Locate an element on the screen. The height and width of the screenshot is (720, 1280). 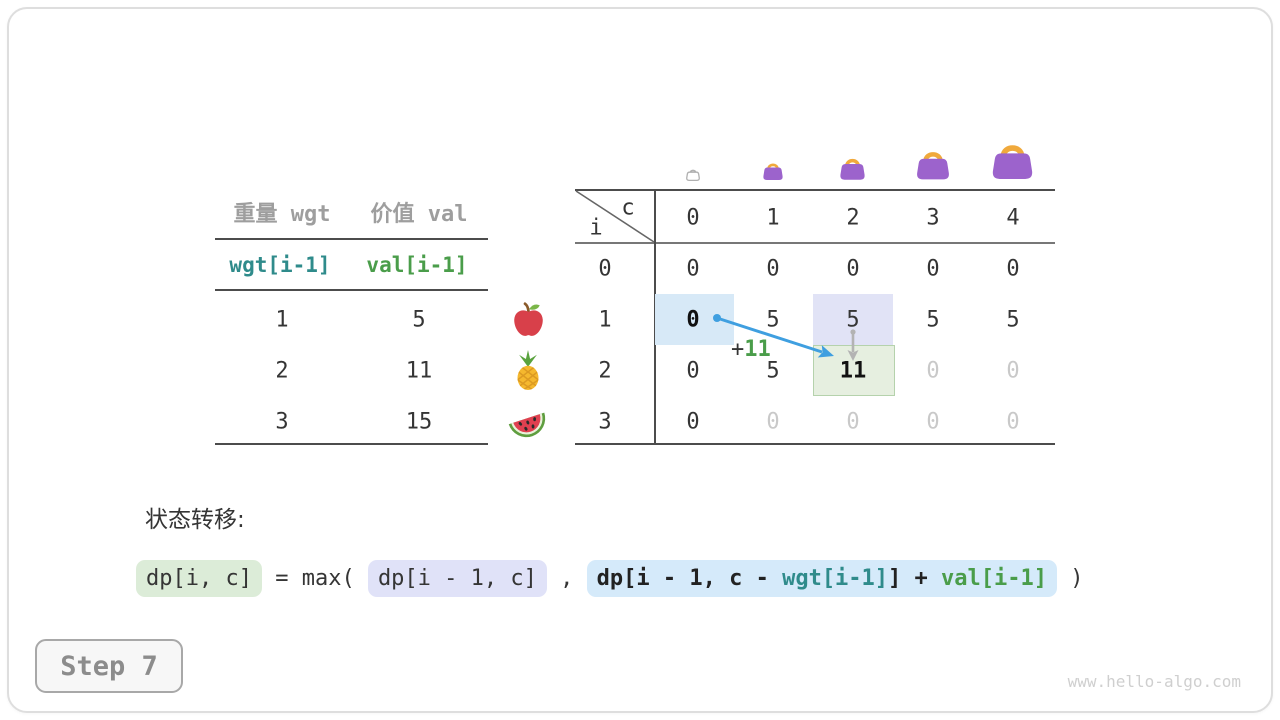
bag-size-1-icon is located at coordinates (773, 169).